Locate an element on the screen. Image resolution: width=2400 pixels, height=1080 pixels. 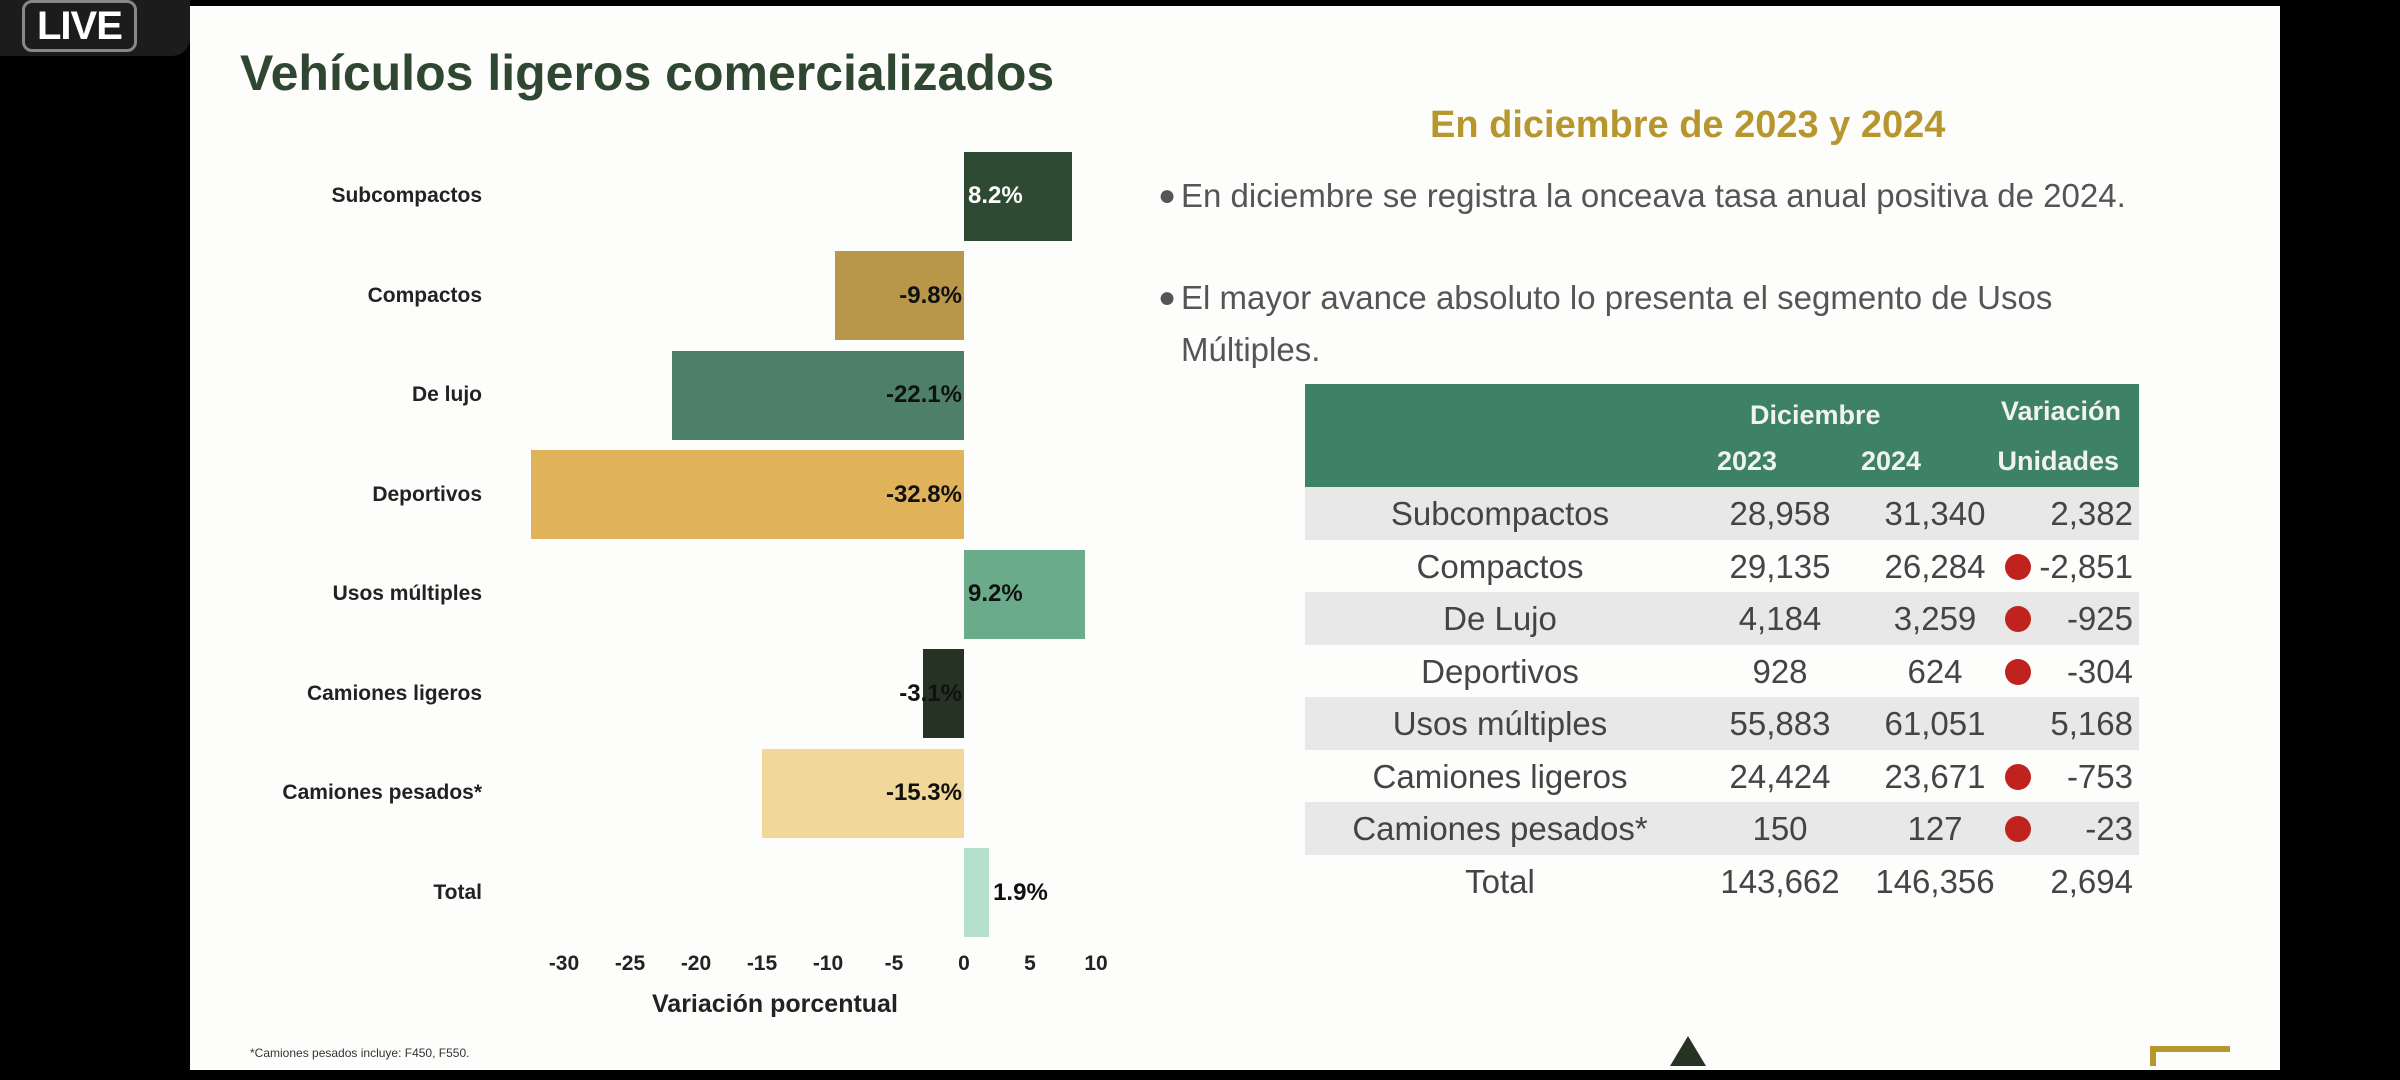
data-label: -15.3% is located at coordinates (923, 792).